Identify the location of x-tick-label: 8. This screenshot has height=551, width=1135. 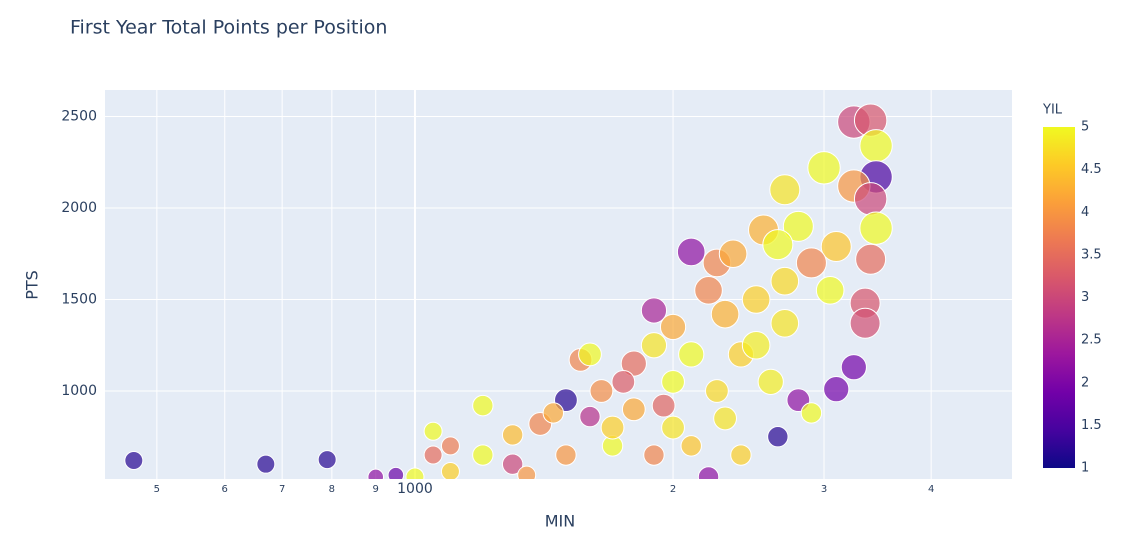
(332, 489).